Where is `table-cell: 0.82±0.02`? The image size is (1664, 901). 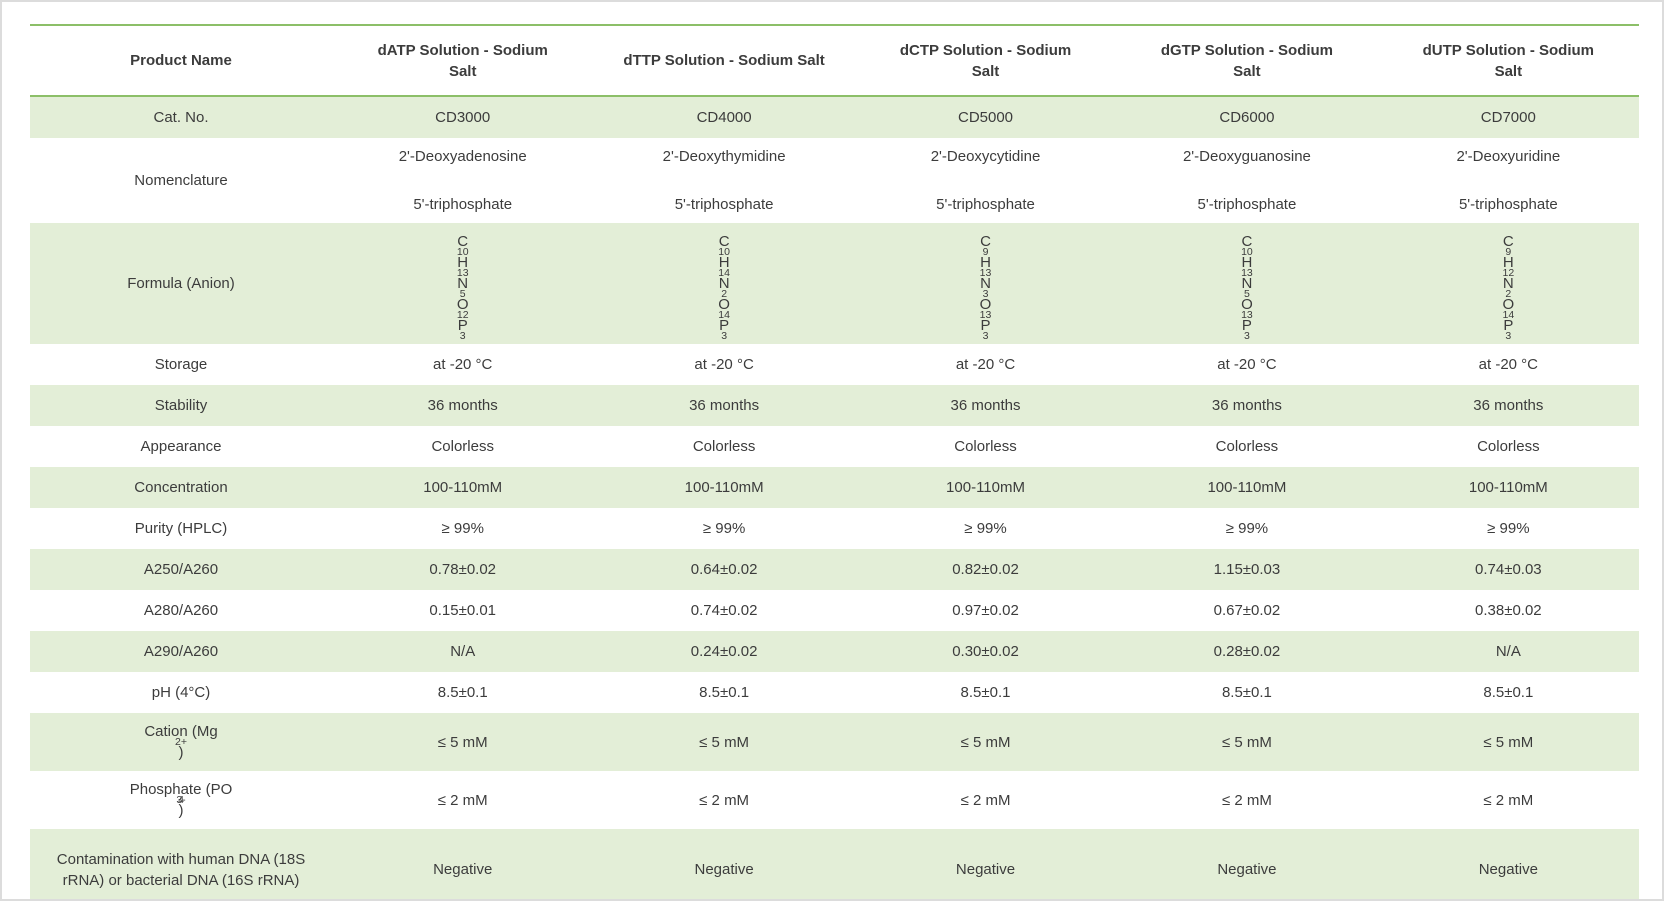 table-cell: 0.82±0.02 is located at coordinates (985, 569).